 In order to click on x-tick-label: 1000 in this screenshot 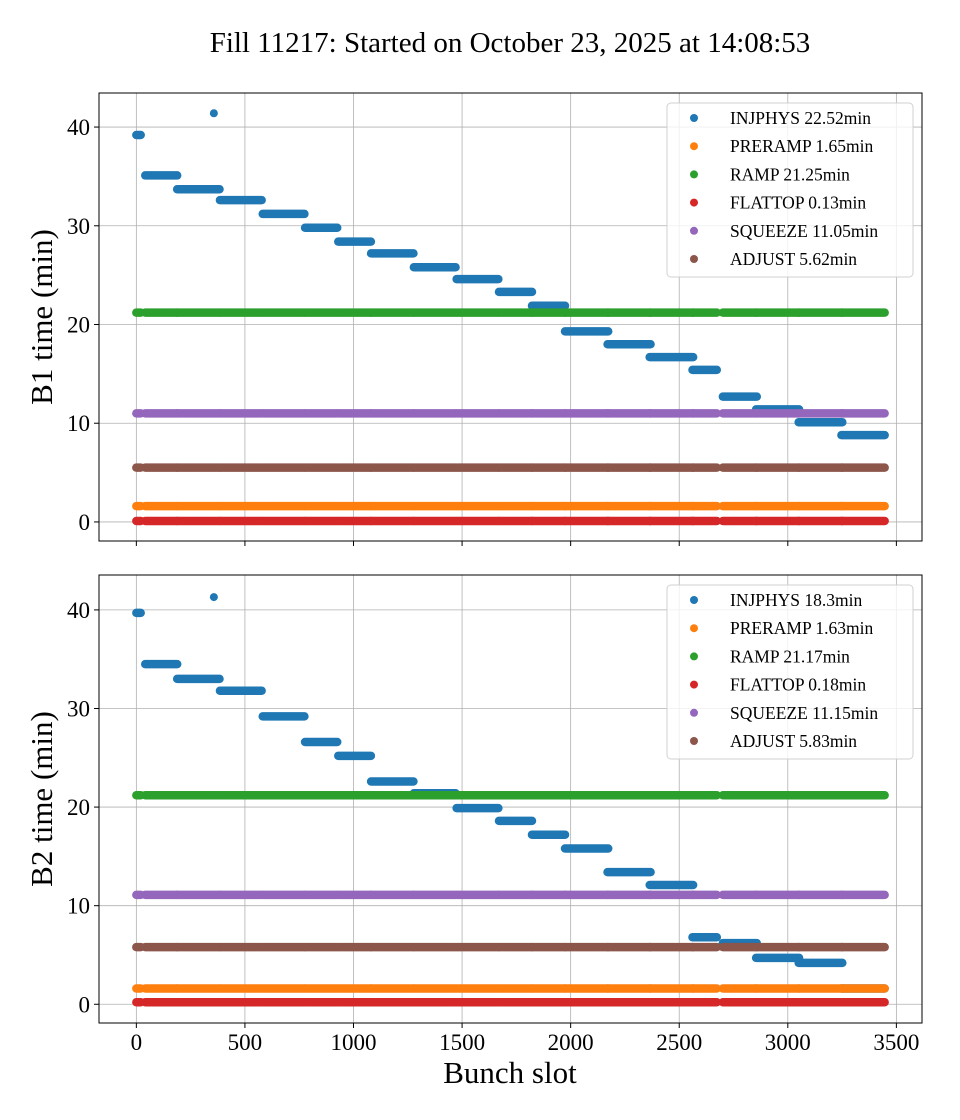, I will do `click(354, 1042)`.